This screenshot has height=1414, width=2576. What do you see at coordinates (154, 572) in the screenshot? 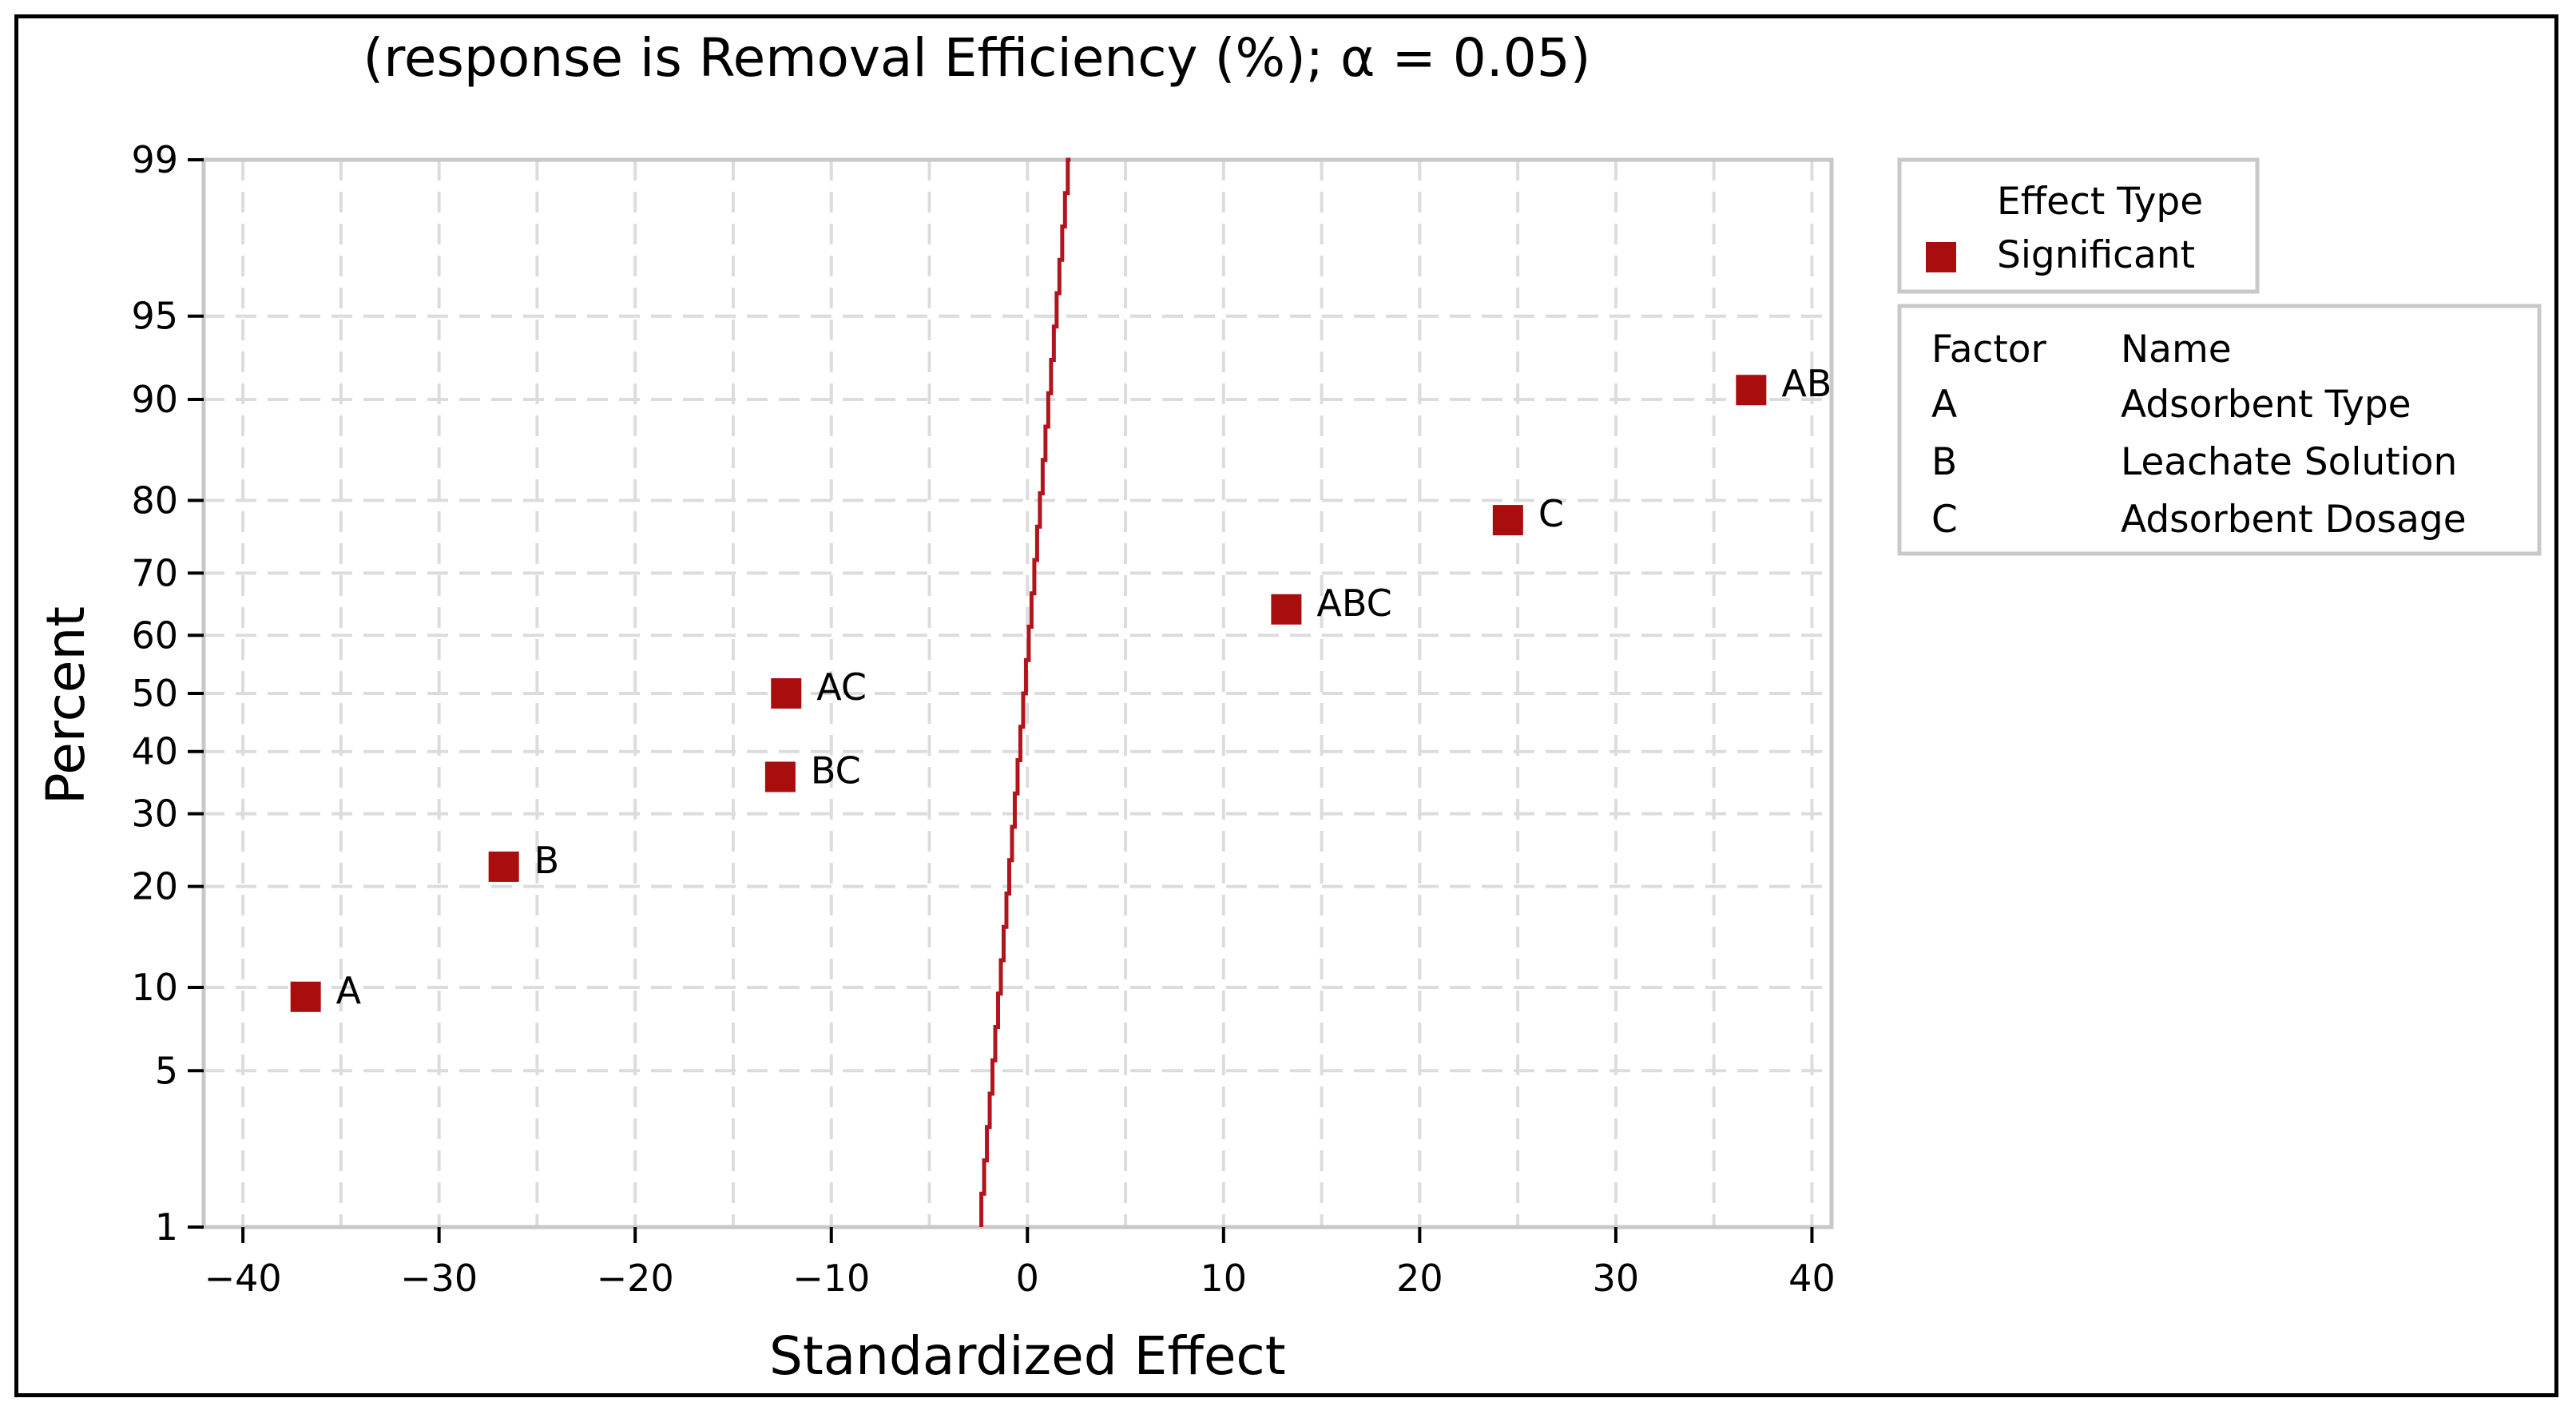
I see `y-tick-label: 70` at bounding box center [154, 572].